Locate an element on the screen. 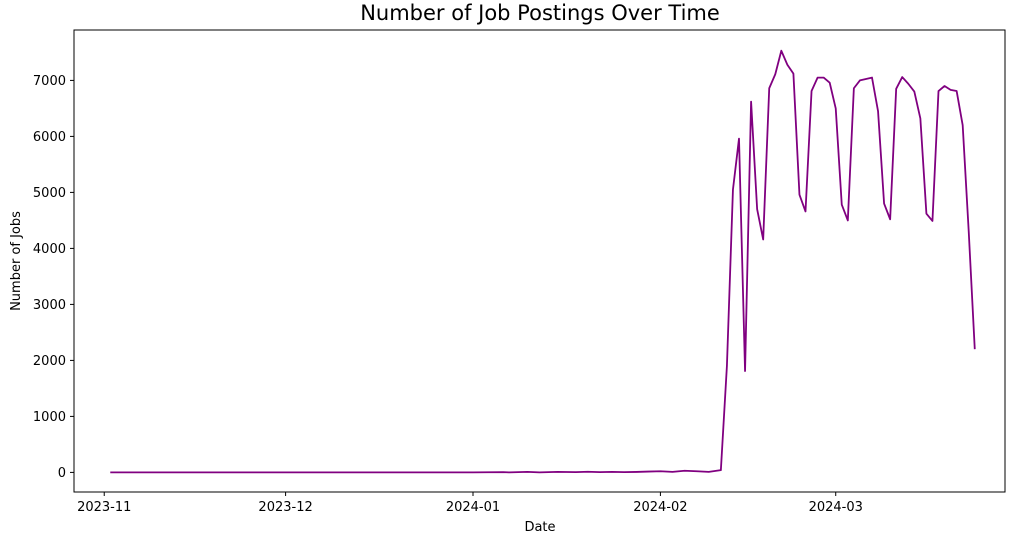  y-tick-label: 2000 is located at coordinates (49, 361).